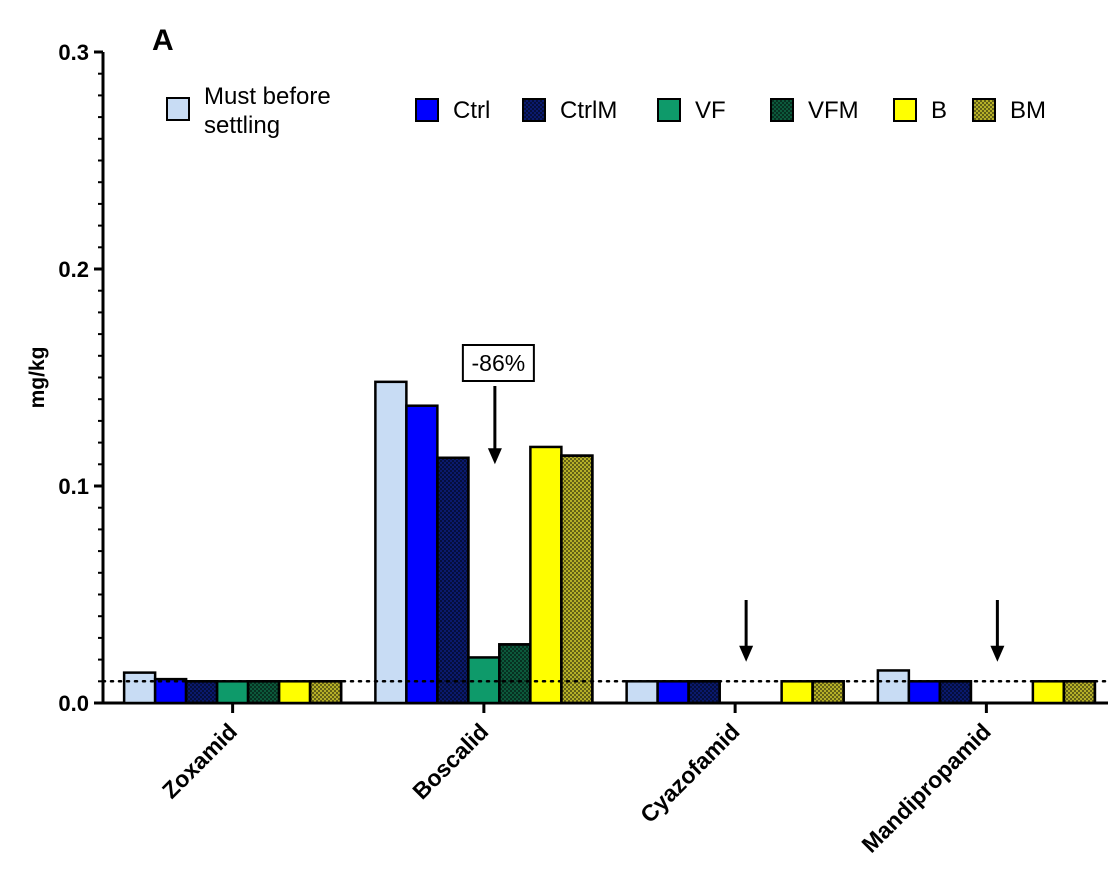 The image size is (1116, 896). What do you see at coordinates (73, 486) in the screenshot?
I see `y-tick-label: 0.1` at bounding box center [73, 486].